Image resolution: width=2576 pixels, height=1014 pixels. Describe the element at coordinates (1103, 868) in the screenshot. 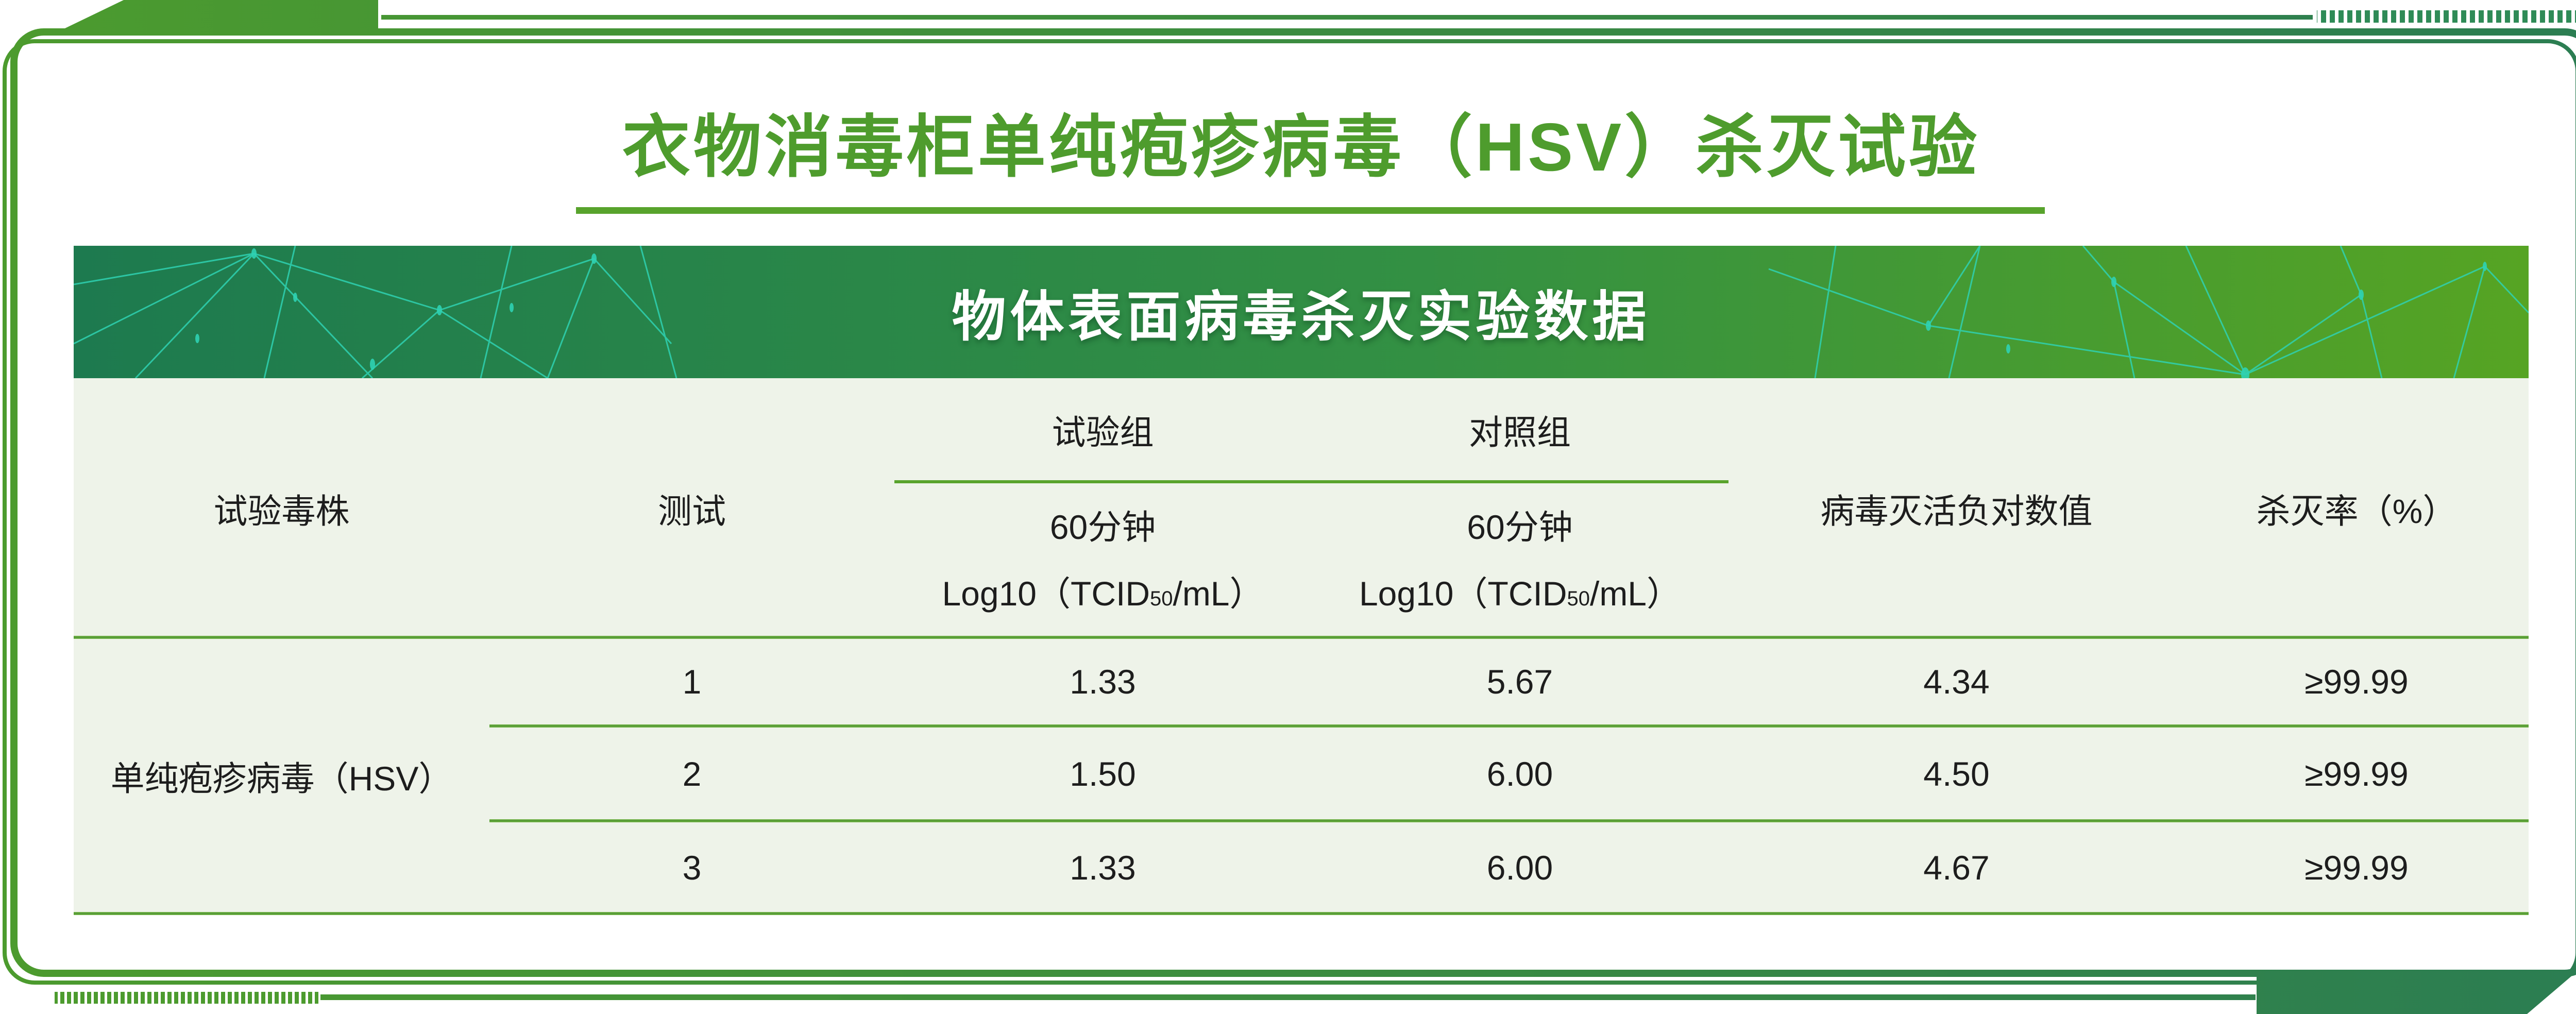

I see `table-row-3-test-group: 1.33` at that location.